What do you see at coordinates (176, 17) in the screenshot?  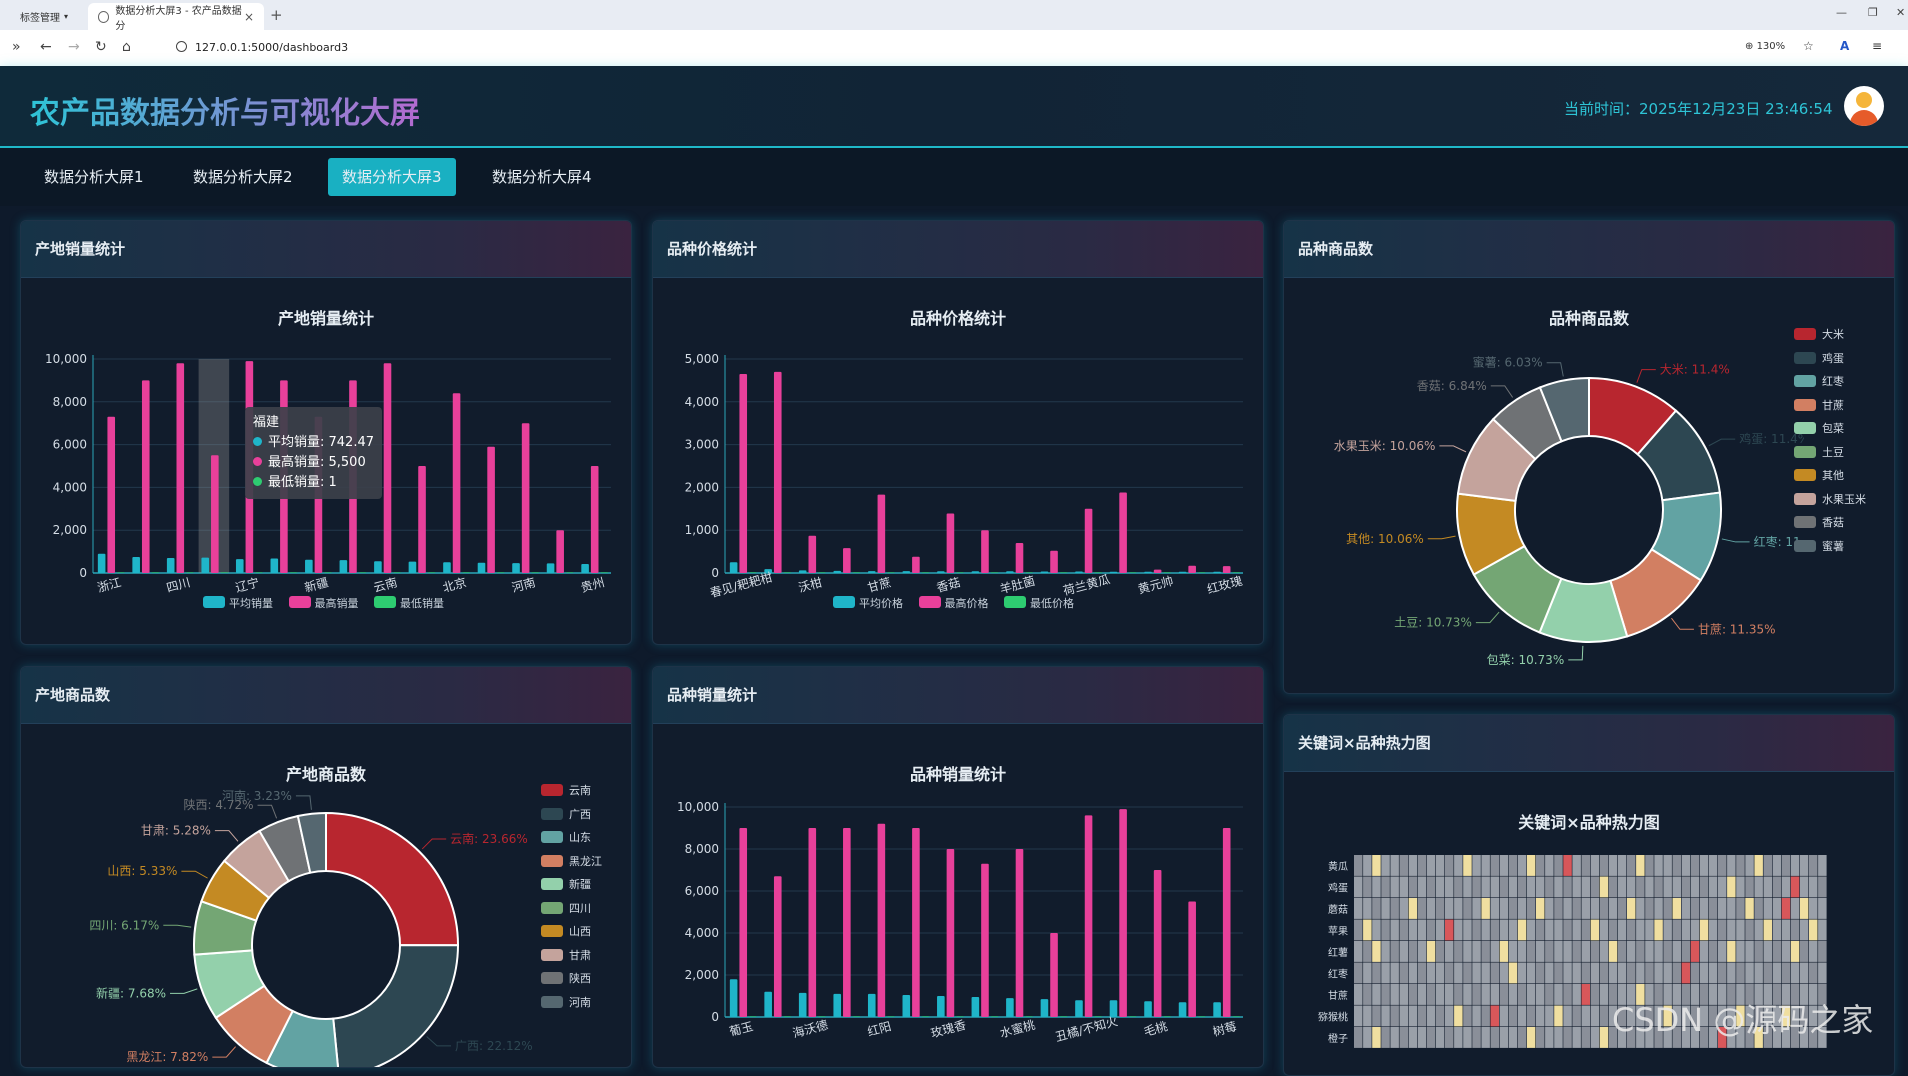 I see `browser-tab-dashboard3: 数据分析大屏3 - 农产品数据分 ×` at bounding box center [176, 17].